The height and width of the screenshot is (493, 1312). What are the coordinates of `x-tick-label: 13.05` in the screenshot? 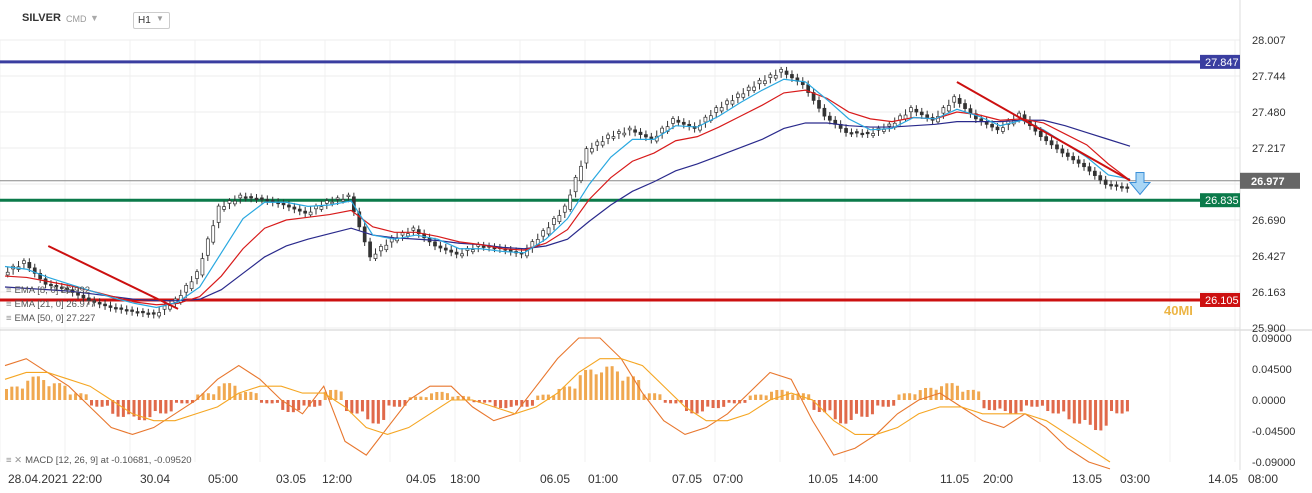 It's located at (1087, 479).